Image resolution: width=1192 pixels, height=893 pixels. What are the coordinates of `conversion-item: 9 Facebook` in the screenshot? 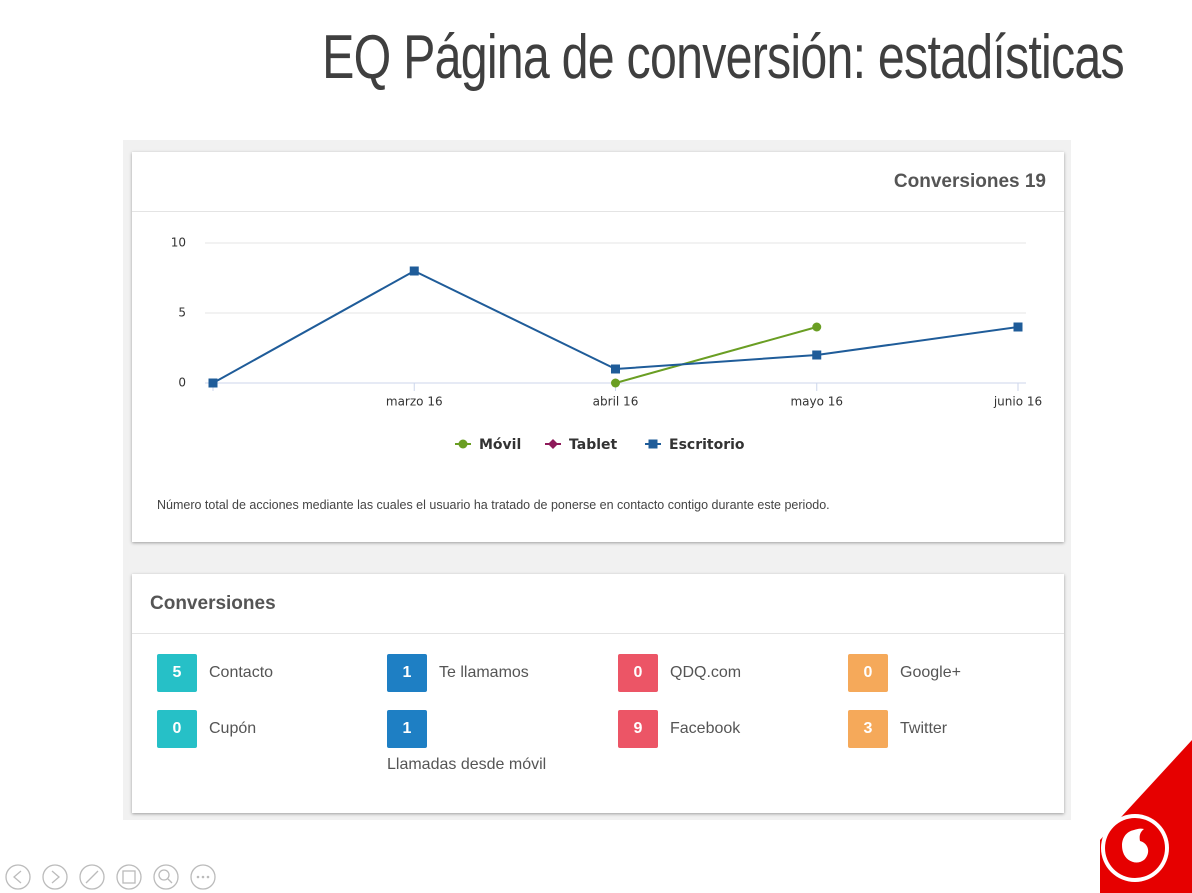 It's located at (679, 729).